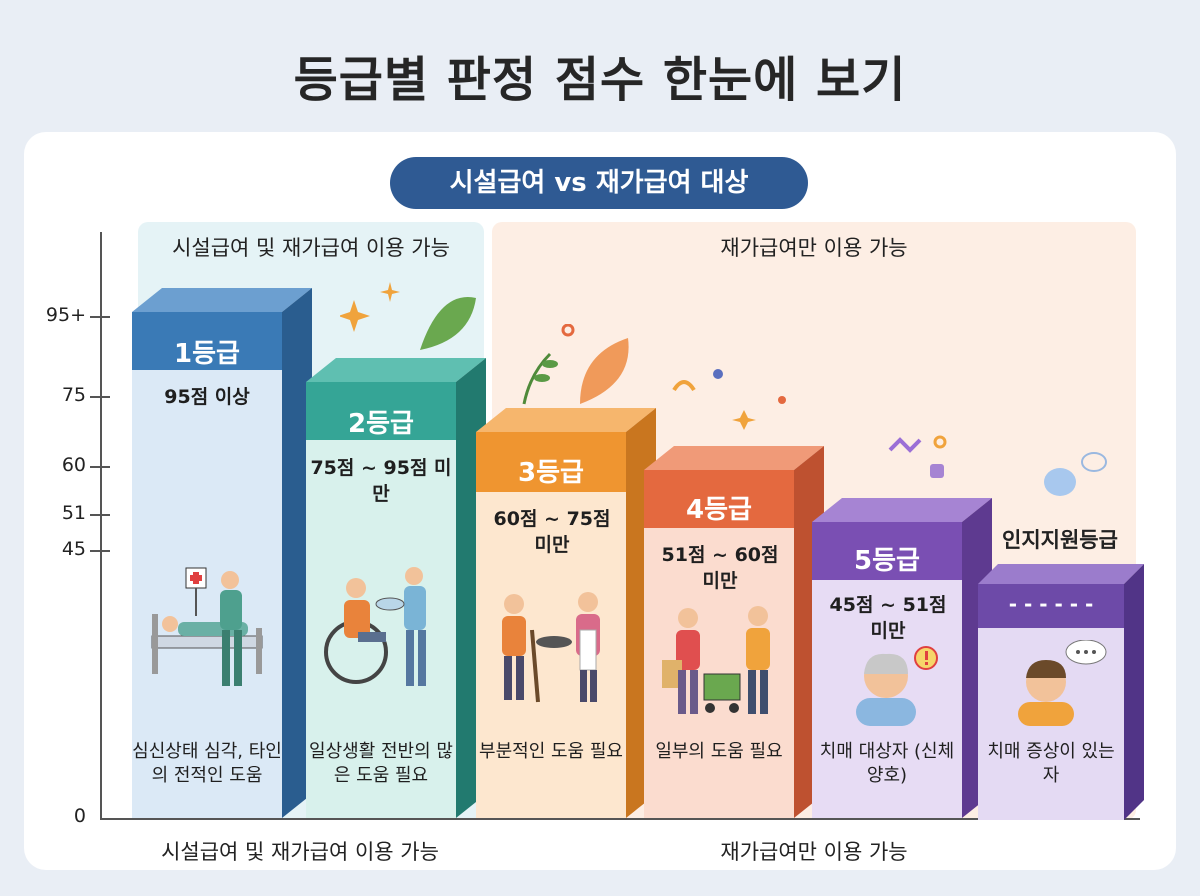  Describe the element at coordinates (814, 852) in the screenshot. I see `bottom-right-label: 재가급여만 이용 가능` at that location.